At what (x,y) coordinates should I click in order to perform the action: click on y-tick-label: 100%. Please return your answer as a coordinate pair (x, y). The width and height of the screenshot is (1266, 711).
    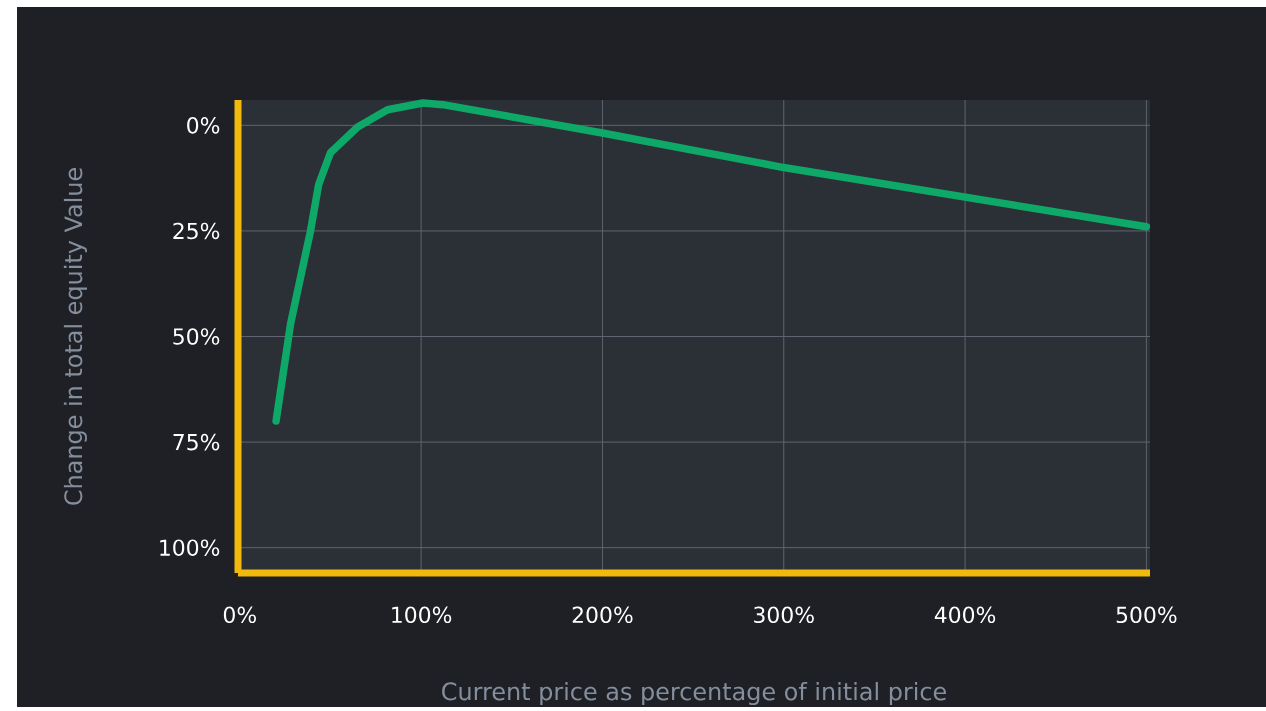
    Looking at the image, I should click on (190, 547).